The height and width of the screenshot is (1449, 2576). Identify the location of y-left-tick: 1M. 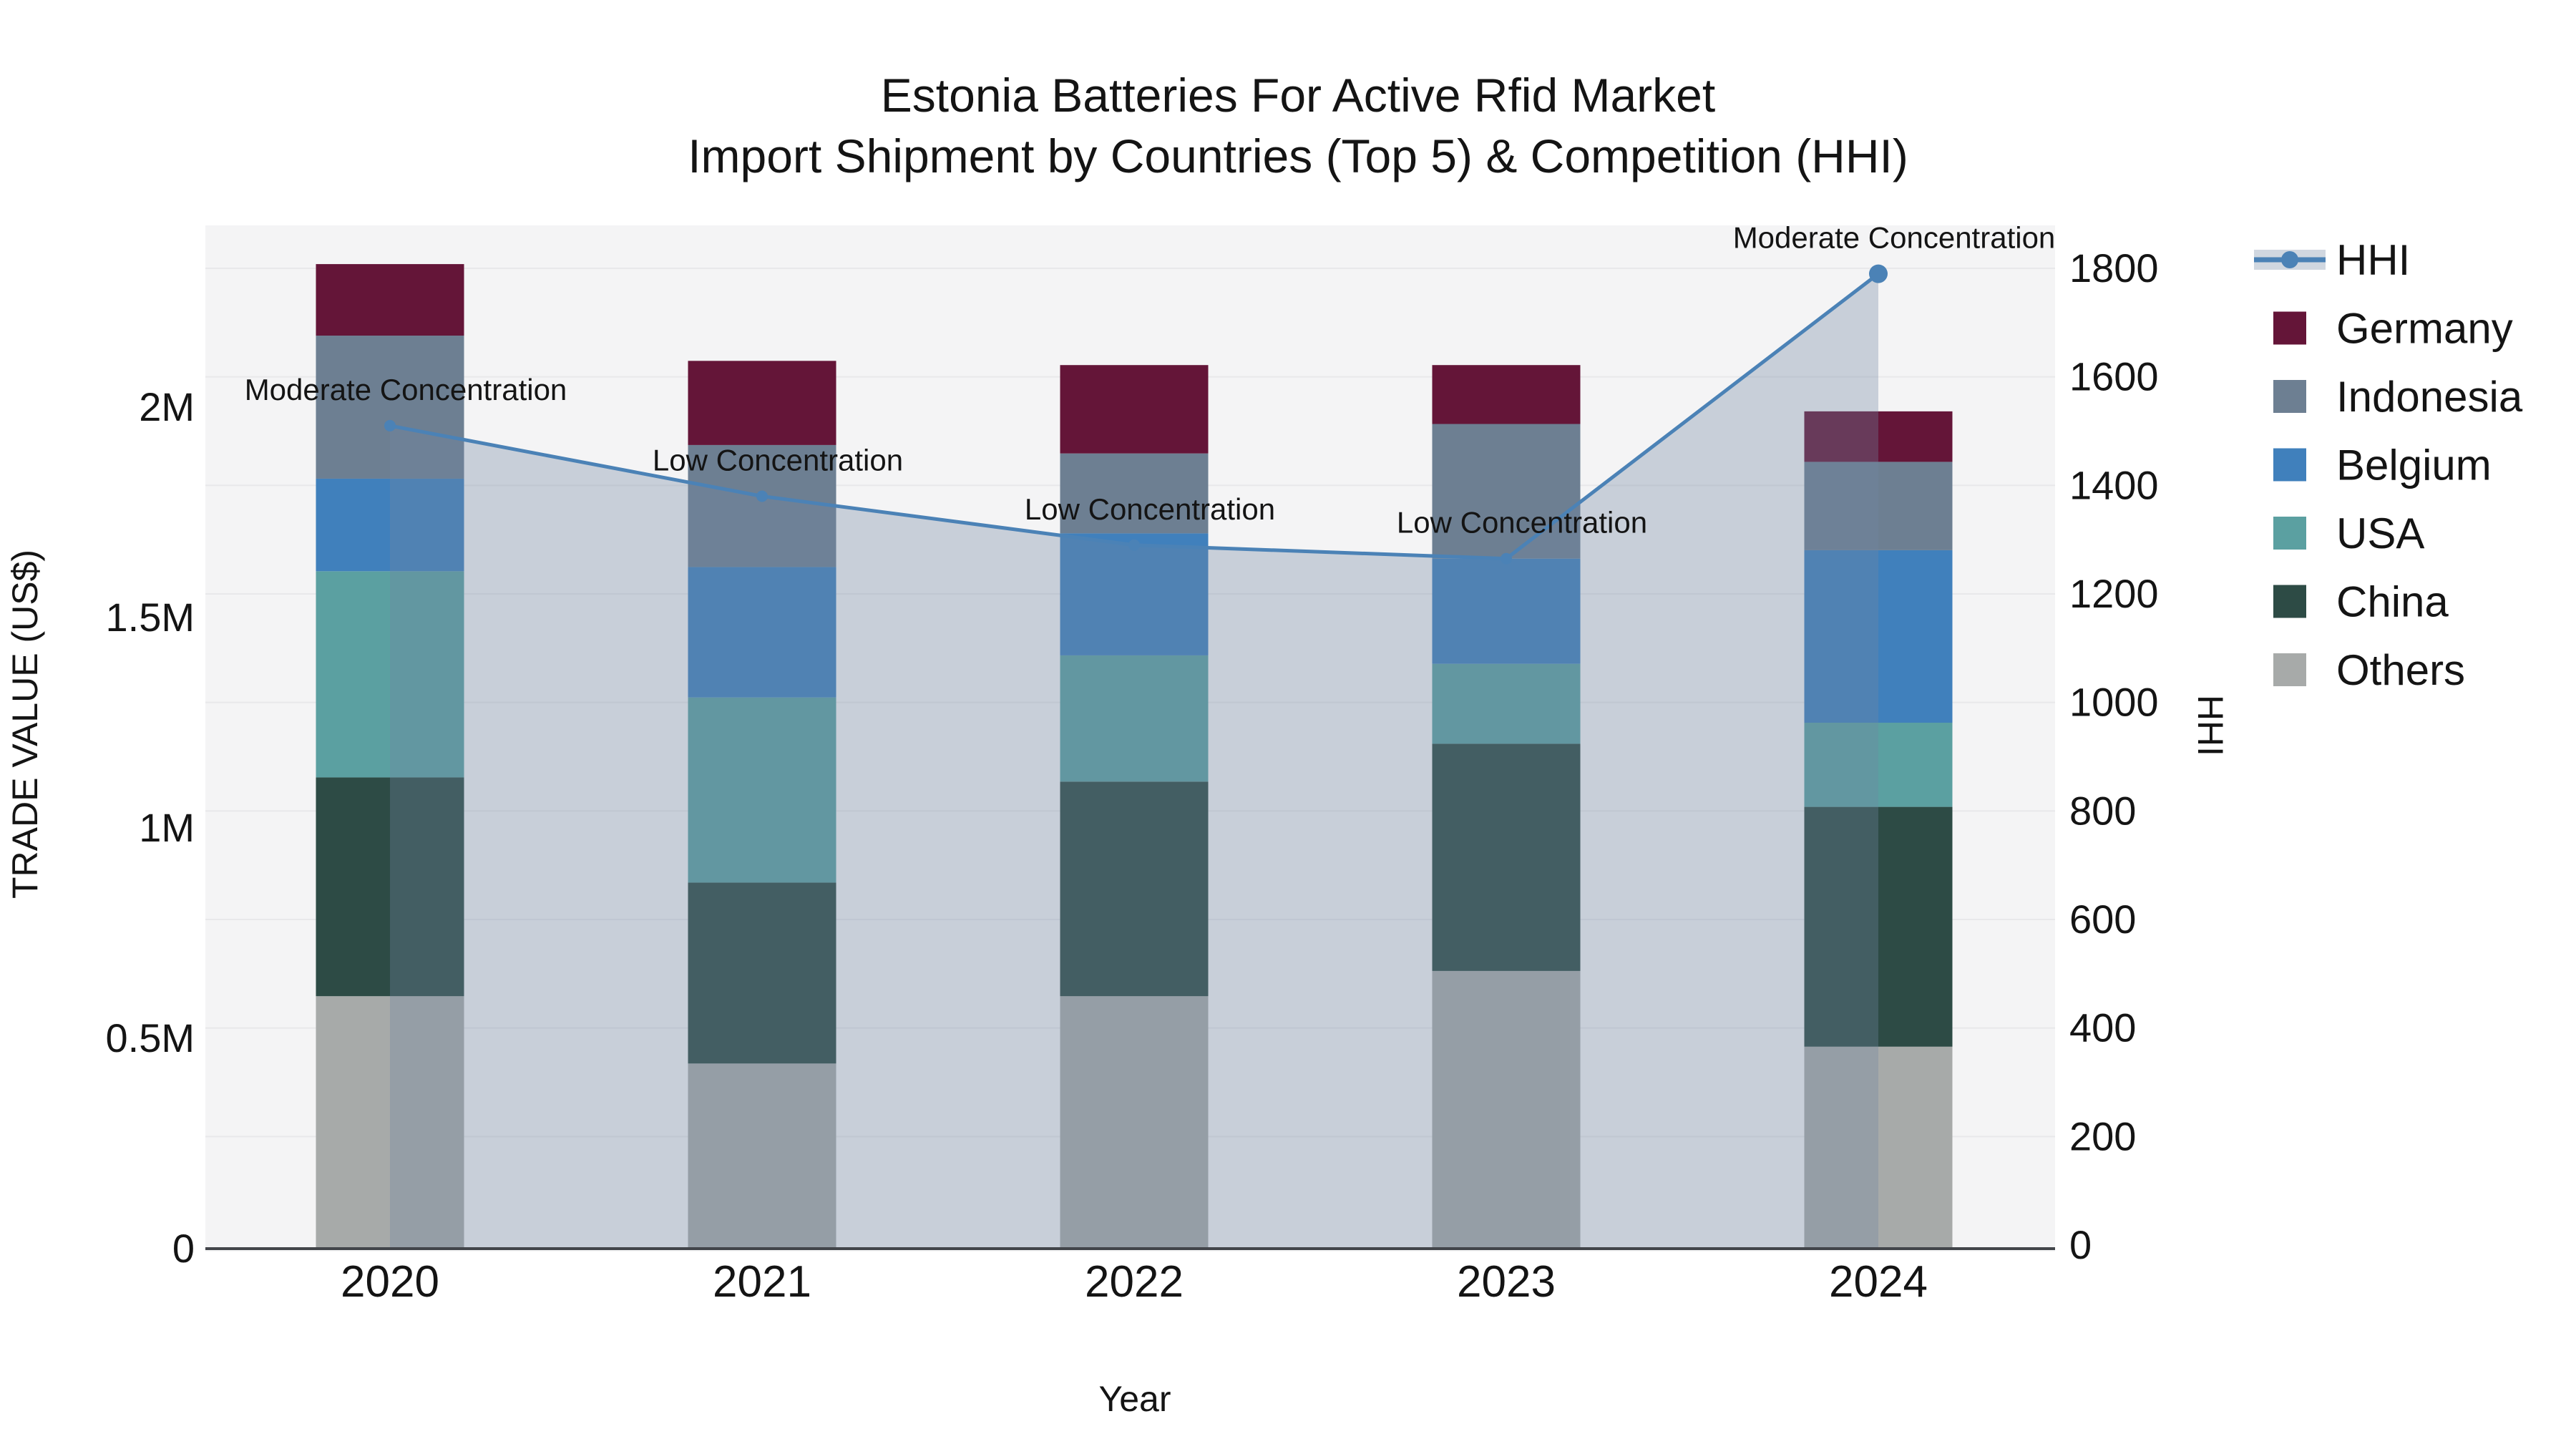
(167, 827).